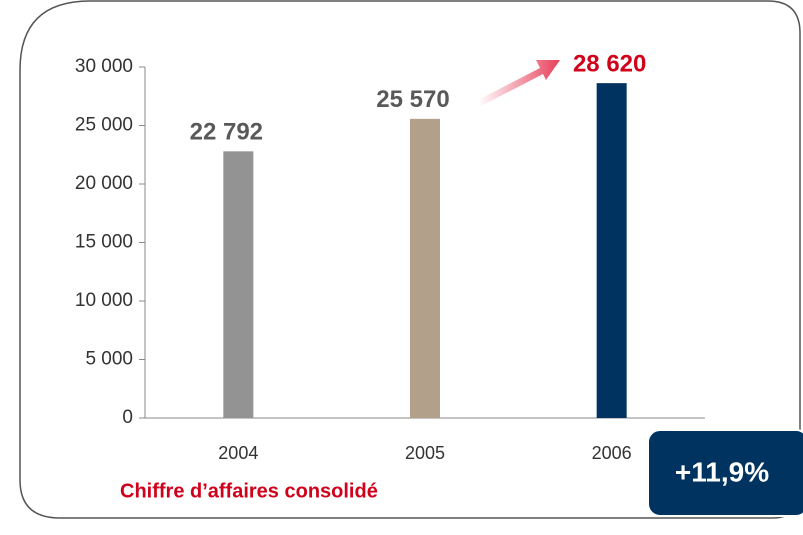 The height and width of the screenshot is (535, 803). What do you see at coordinates (609, 63) in the screenshot?
I see `value-label: 28 620` at bounding box center [609, 63].